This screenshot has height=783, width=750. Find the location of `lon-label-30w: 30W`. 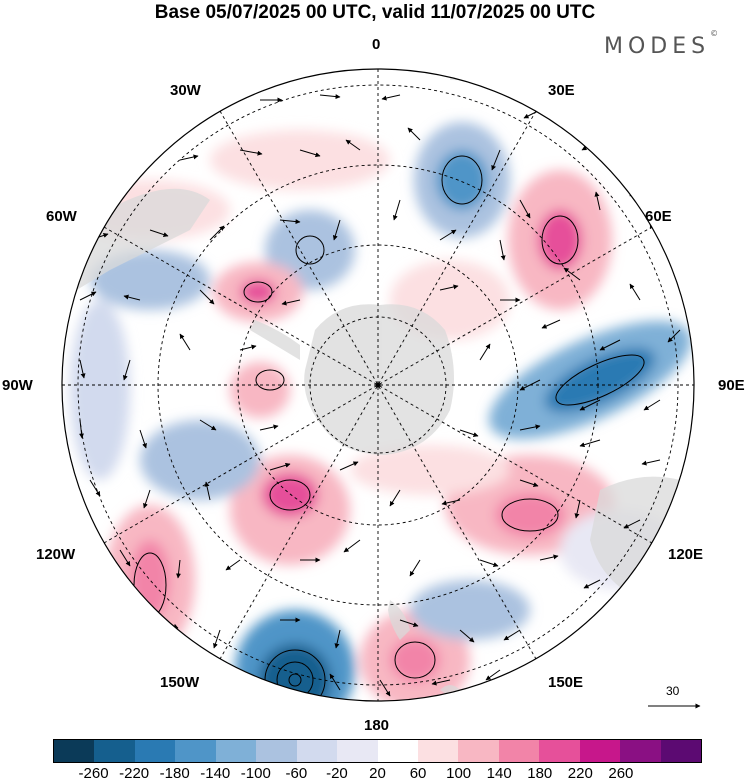

lon-label-30w: 30W is located at coordinates (185, 90).